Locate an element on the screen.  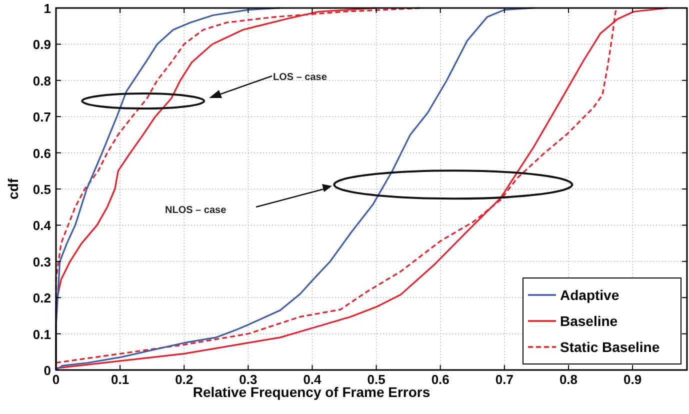
y-axis-title: cdf is located at coordinates (13, 189).